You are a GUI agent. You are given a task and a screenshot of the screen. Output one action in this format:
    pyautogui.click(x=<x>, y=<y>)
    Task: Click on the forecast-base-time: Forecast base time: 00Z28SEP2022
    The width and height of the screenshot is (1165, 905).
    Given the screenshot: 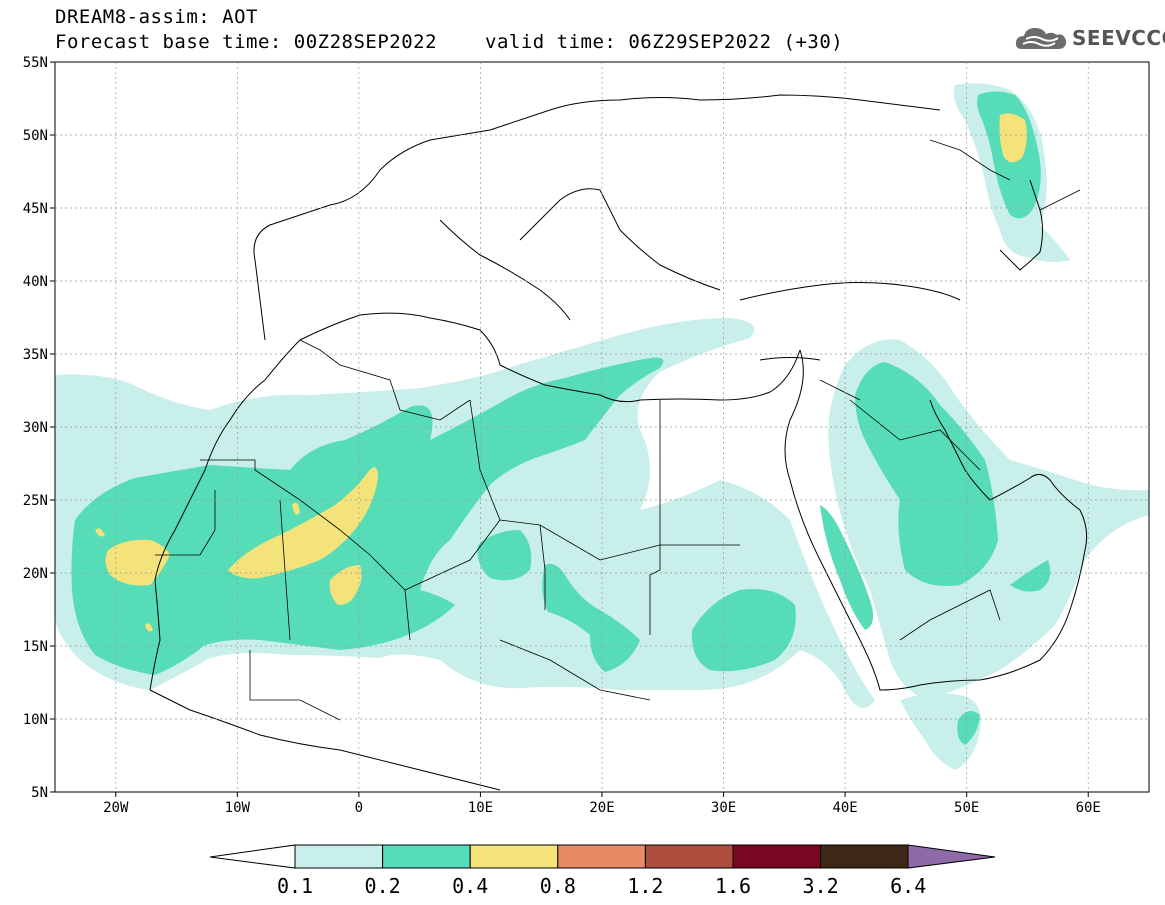 What is the action you would take?
    pyautogui.click(x=246, y=42)
    